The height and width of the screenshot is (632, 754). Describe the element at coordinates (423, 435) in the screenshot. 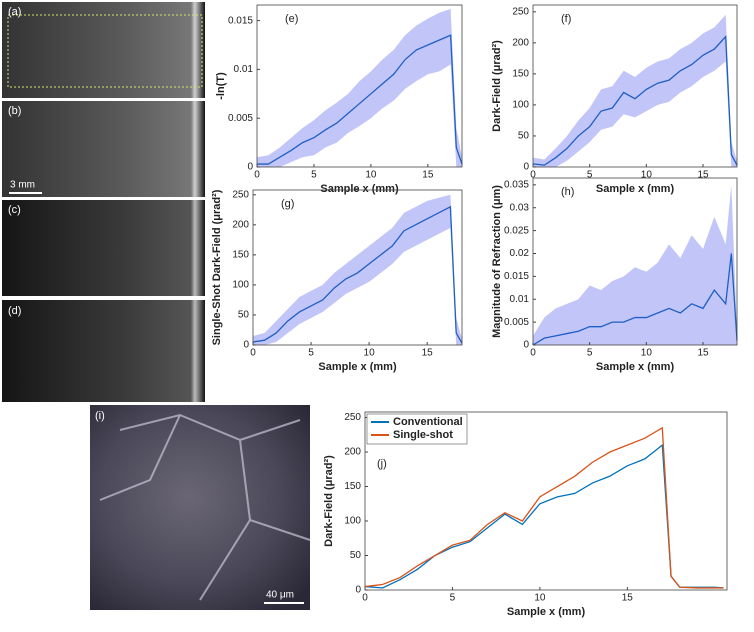

I see `legend-label: Single-shot` at that location.